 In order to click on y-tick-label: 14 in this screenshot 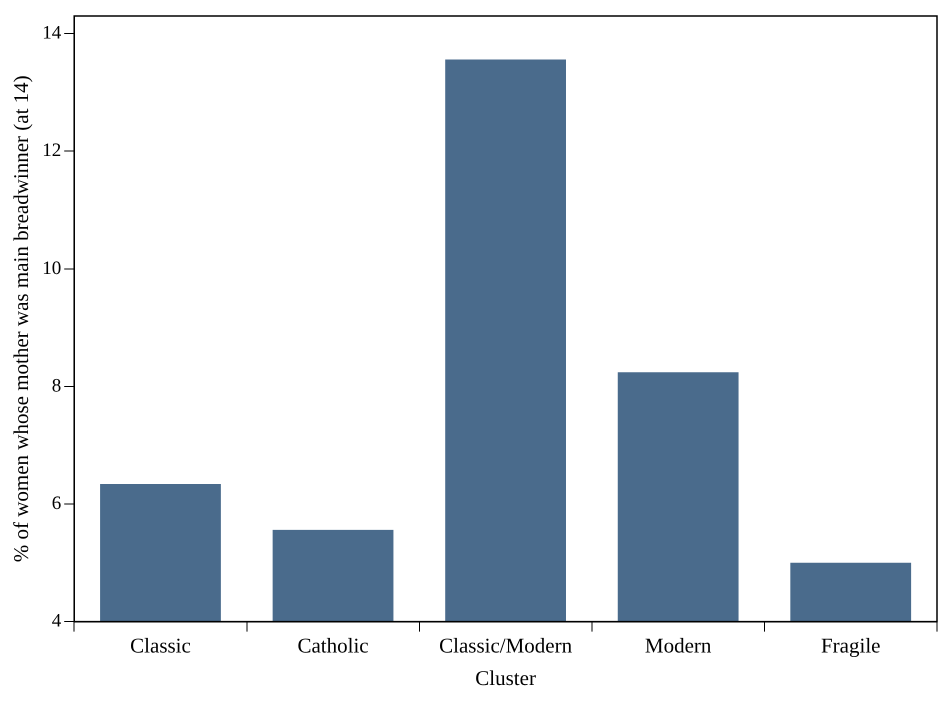, I will do `click(52, 33)`.